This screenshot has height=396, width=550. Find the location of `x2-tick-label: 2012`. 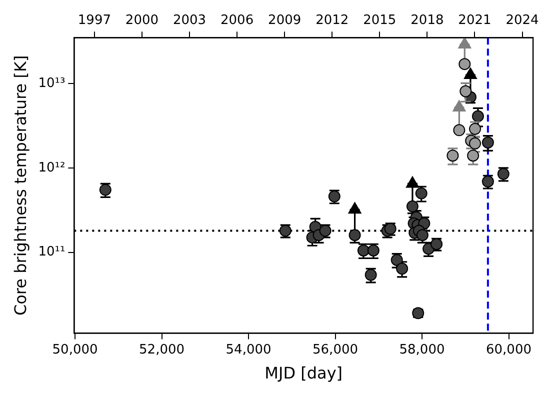

x2-tick-label: 2012 is located at coordinates (332, 20).